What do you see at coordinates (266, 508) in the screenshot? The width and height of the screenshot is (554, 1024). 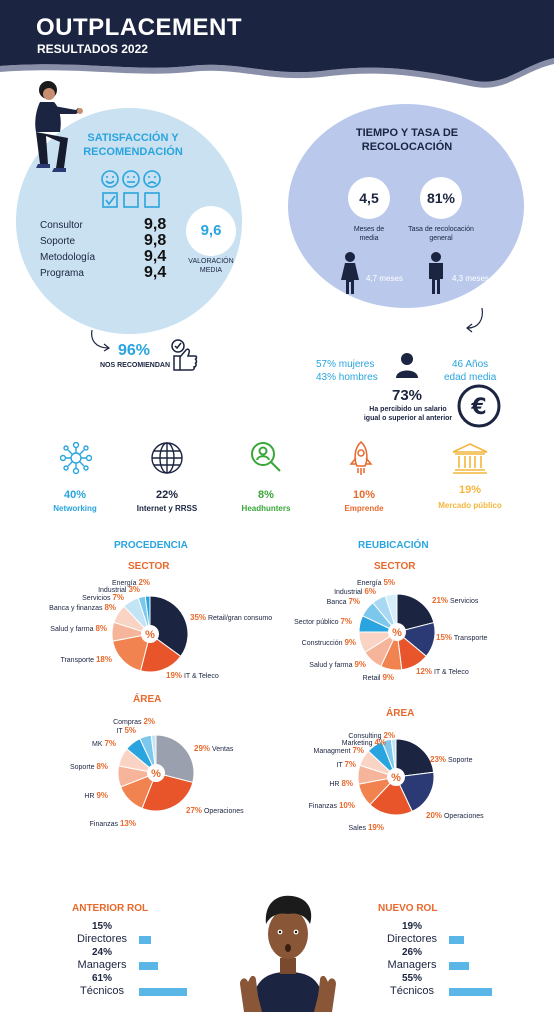 I see `channel-label-2: Headhunters` at bounding box center [266, 508].